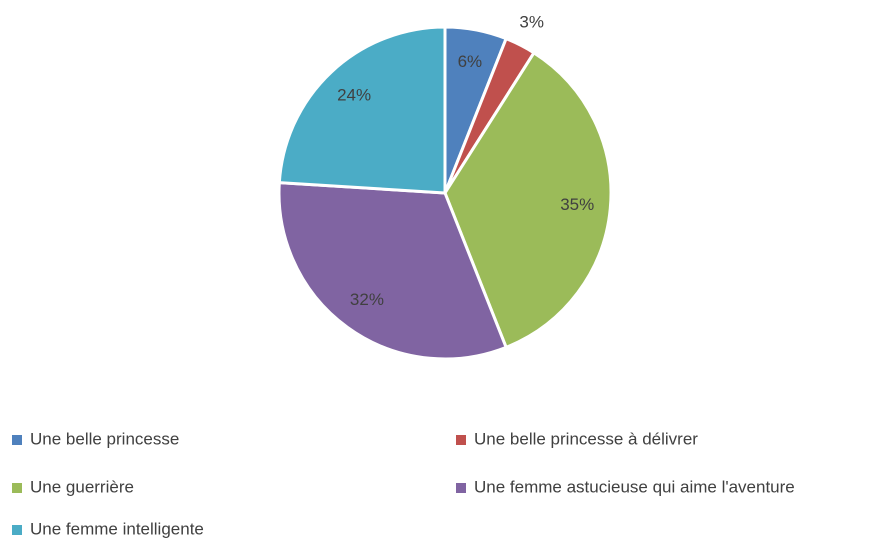  What do you see at coordinates (531, 21) in the screenshot?
I see `data-label: 3%` at bounding box center [531, 21].